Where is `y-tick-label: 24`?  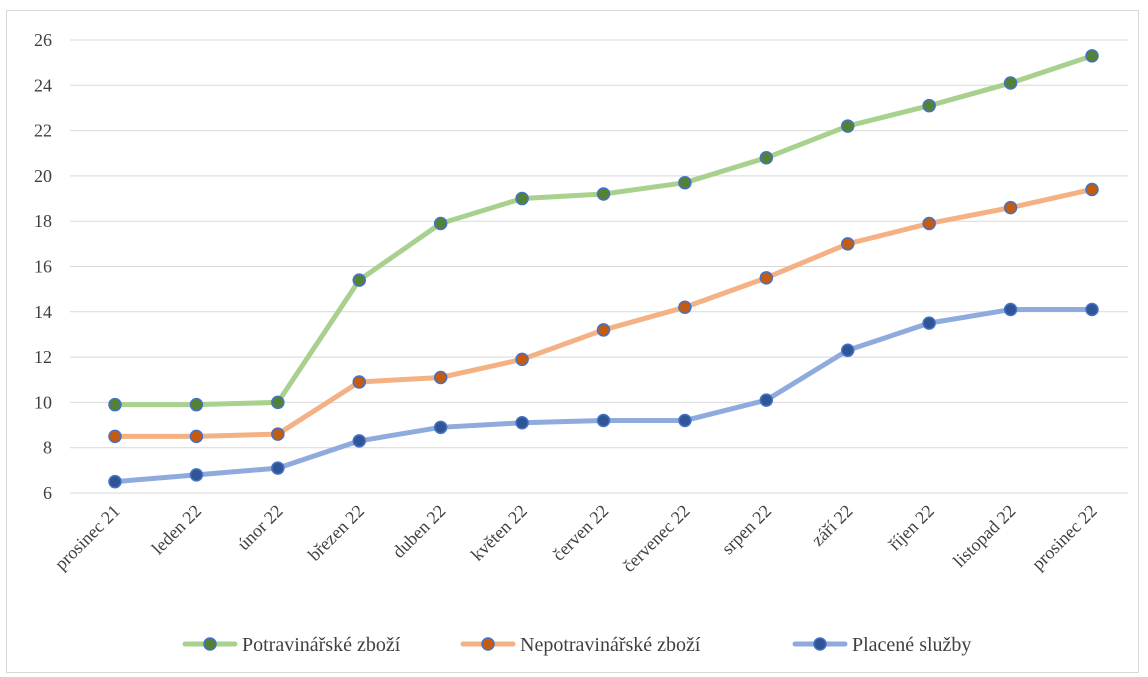 y-tick-label: 24 is located at coordinates (43, 85).